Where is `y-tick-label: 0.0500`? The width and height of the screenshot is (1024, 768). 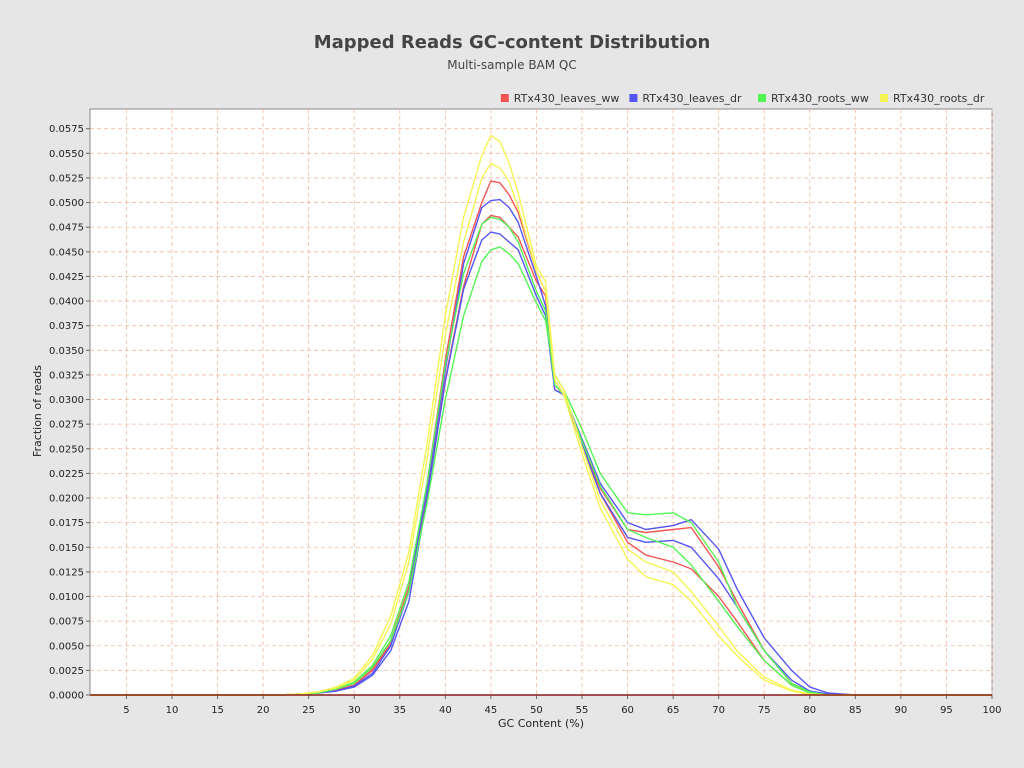
y-tick-label: 0.0500 is located at coordinates (66, 203).